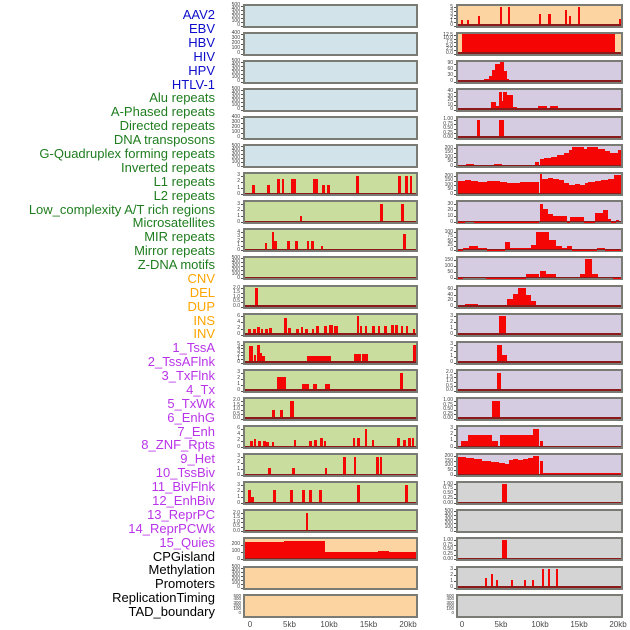  I want to click on y-tick-label: 1.5, so click(236, 404).